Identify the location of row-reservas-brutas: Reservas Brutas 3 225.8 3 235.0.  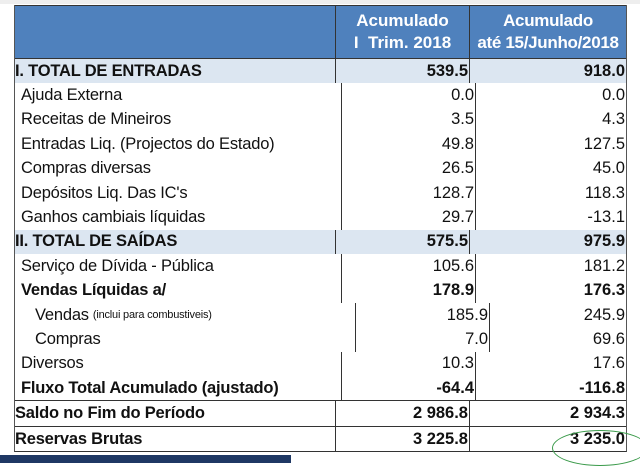
(320, 438).